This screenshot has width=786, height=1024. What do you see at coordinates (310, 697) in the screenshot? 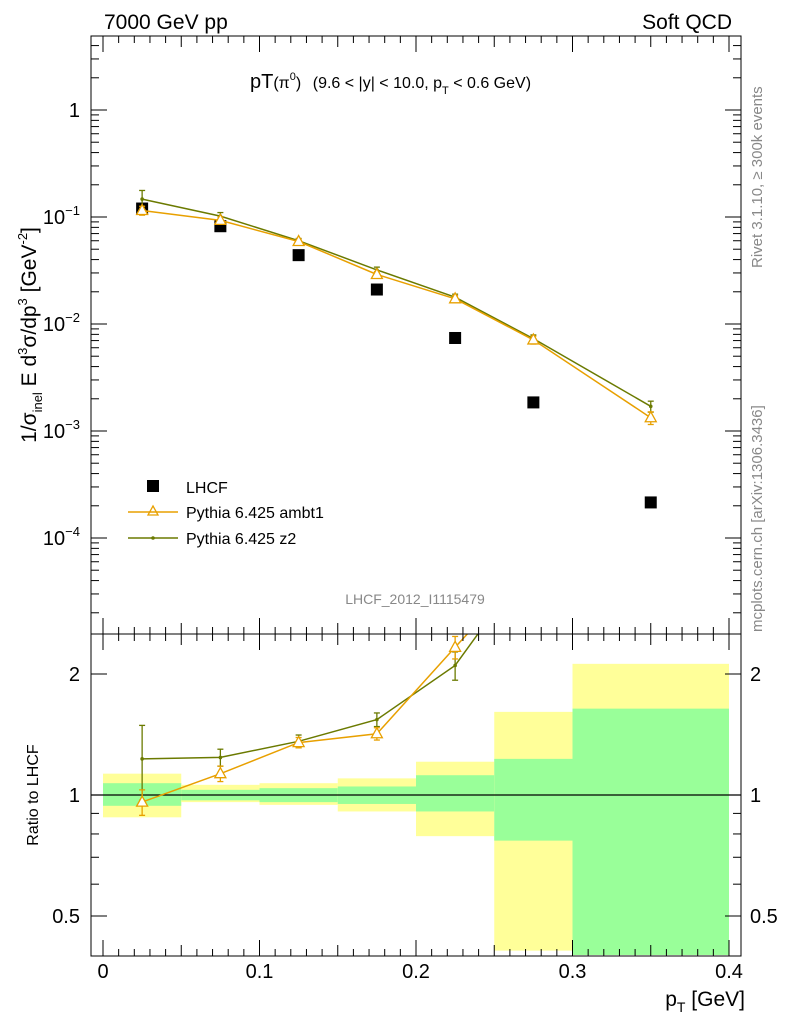
I see `z2-ratio-line` at bounding box center [310, 697].